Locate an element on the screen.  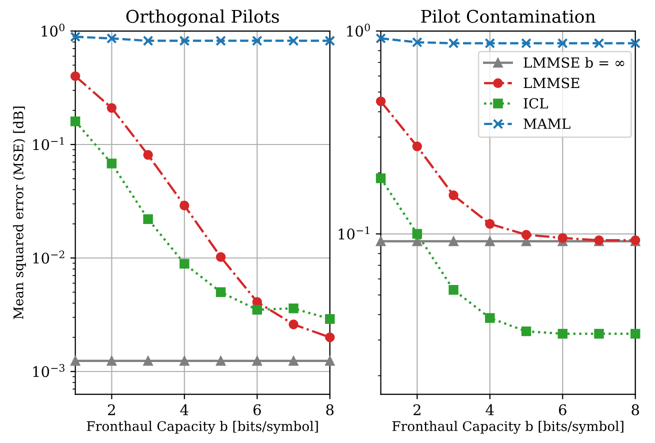
legend-label: MAML is located at coordinates (547, 123).